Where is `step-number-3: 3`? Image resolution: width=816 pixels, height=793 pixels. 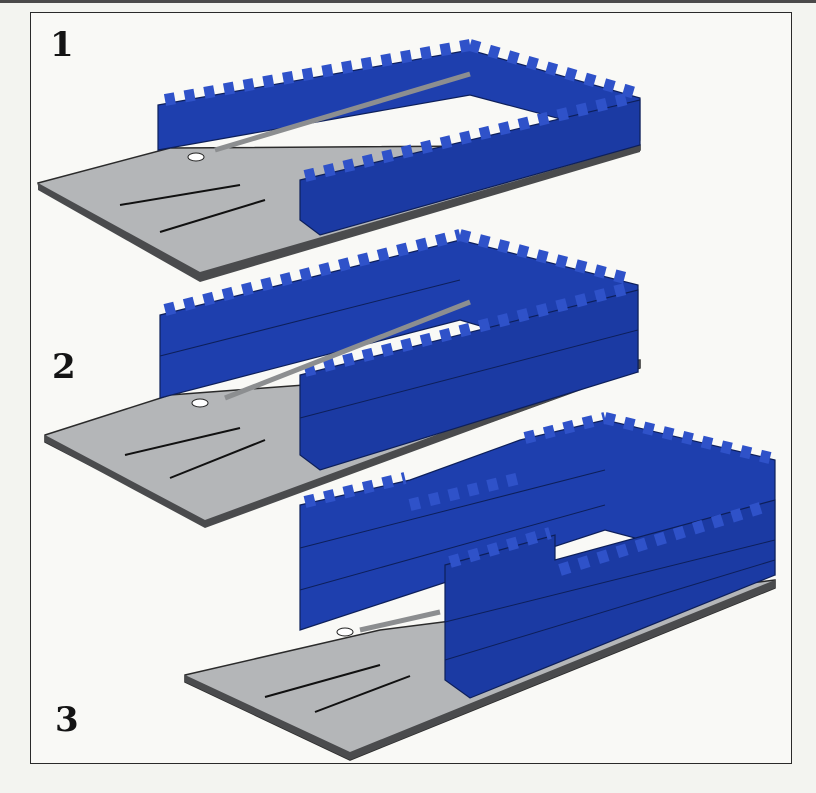
step-number-3: 3 is located at coordinates (67, 720).